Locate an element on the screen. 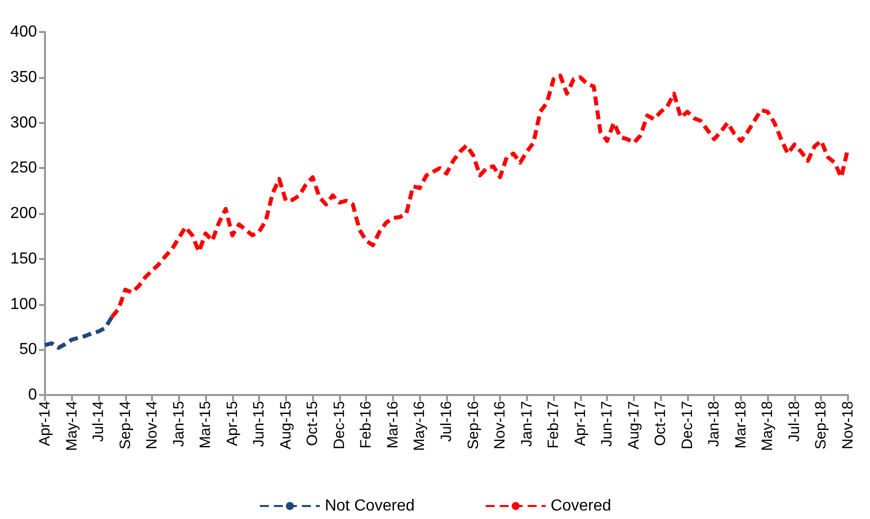  x-tick-label: Nov-16 is located at coordinates (500, 425).